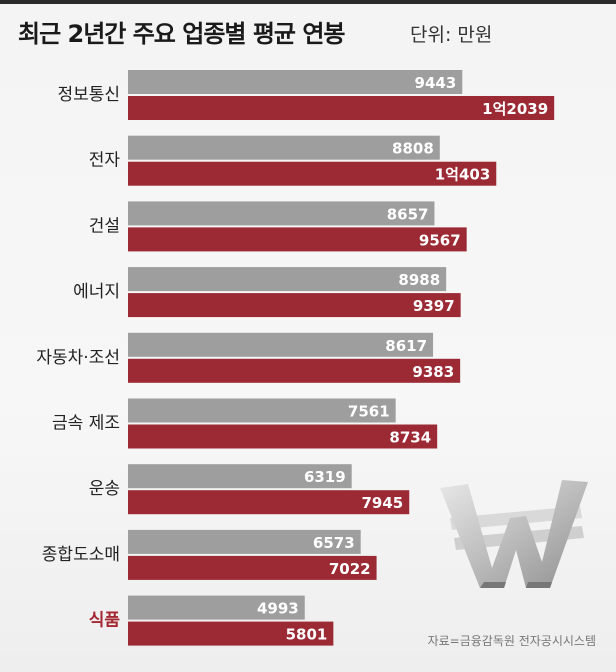 The width and height of the screenshot is (616, 672). What do you see at coordinates (307, 635) in the screenshot?
I see `bar-value-label: 5801` at bounding box center [307, 635].